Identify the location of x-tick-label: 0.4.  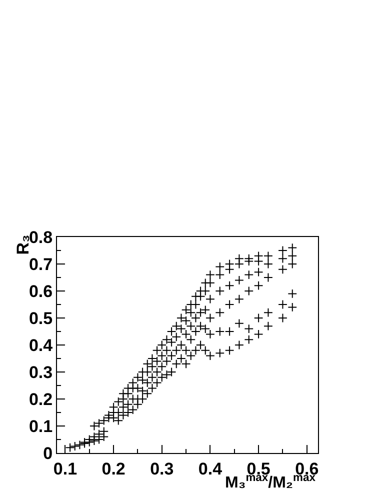
(210, 468).